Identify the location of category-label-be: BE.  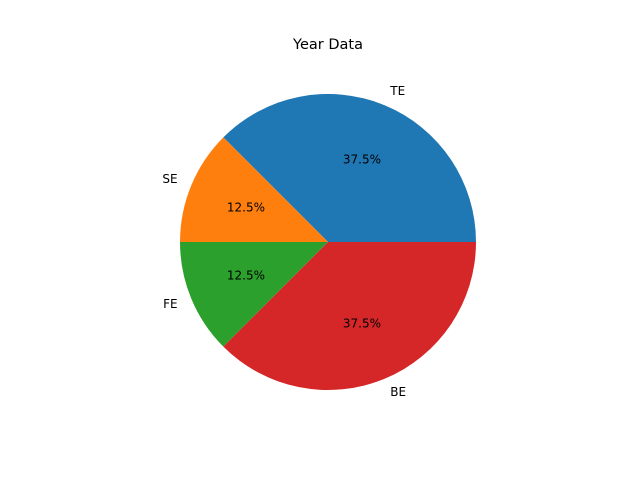
(398, 392).